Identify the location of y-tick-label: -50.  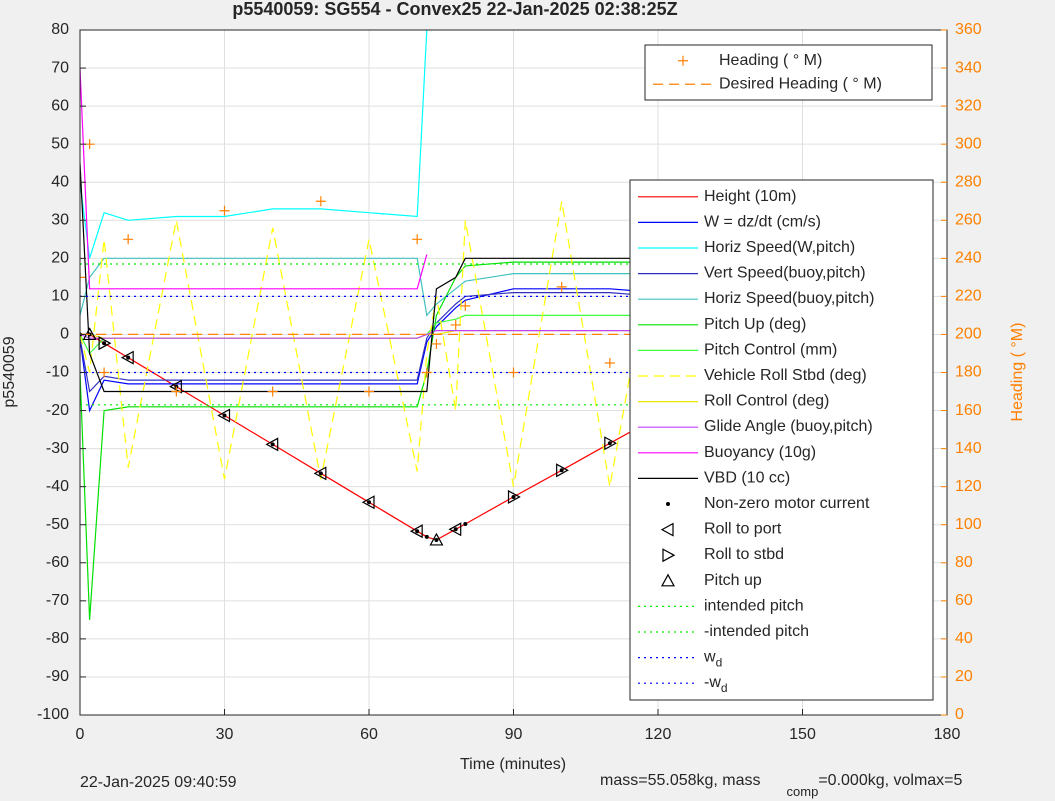
(57, 524).